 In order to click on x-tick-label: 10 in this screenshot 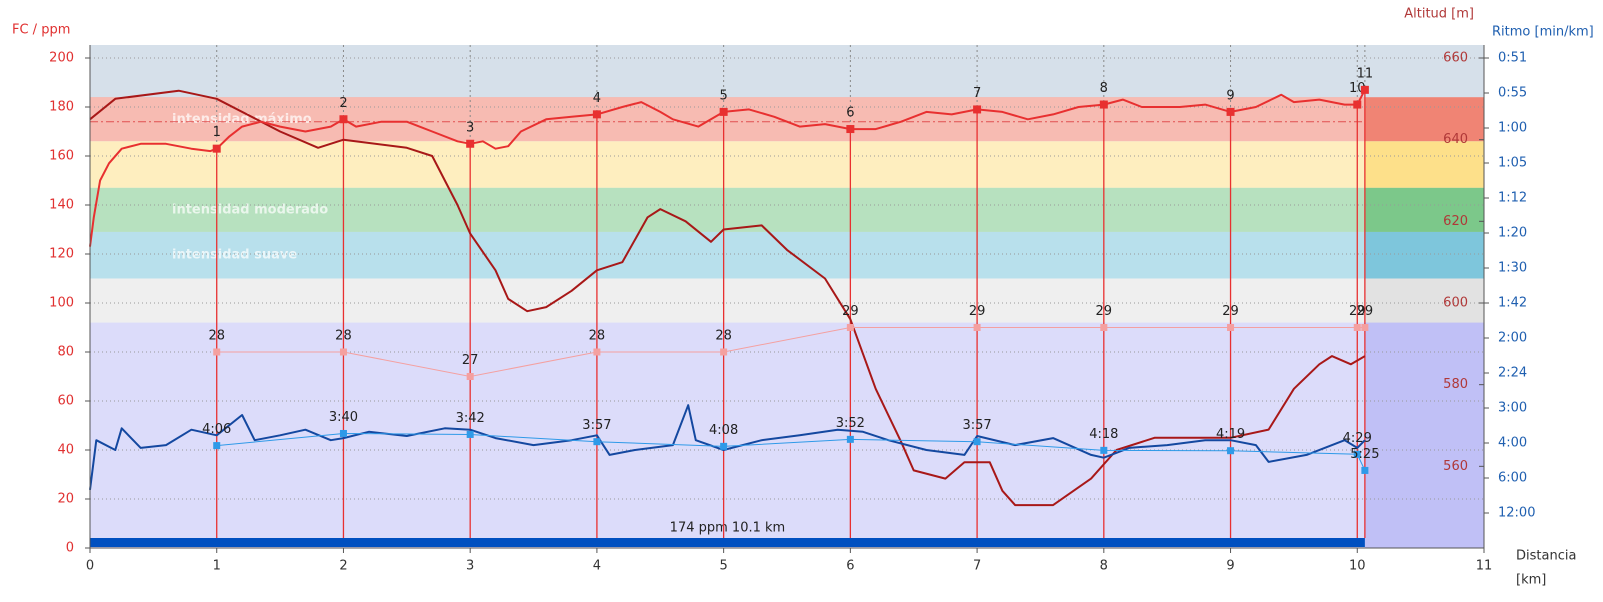, I will do `click(1357, 566)`.